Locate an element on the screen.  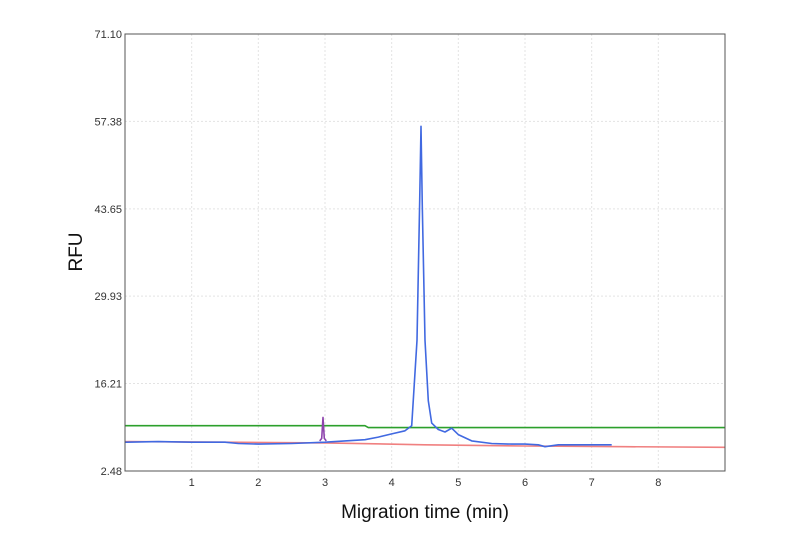
x-tick-label: 8 is located at coordinates (658, 483).